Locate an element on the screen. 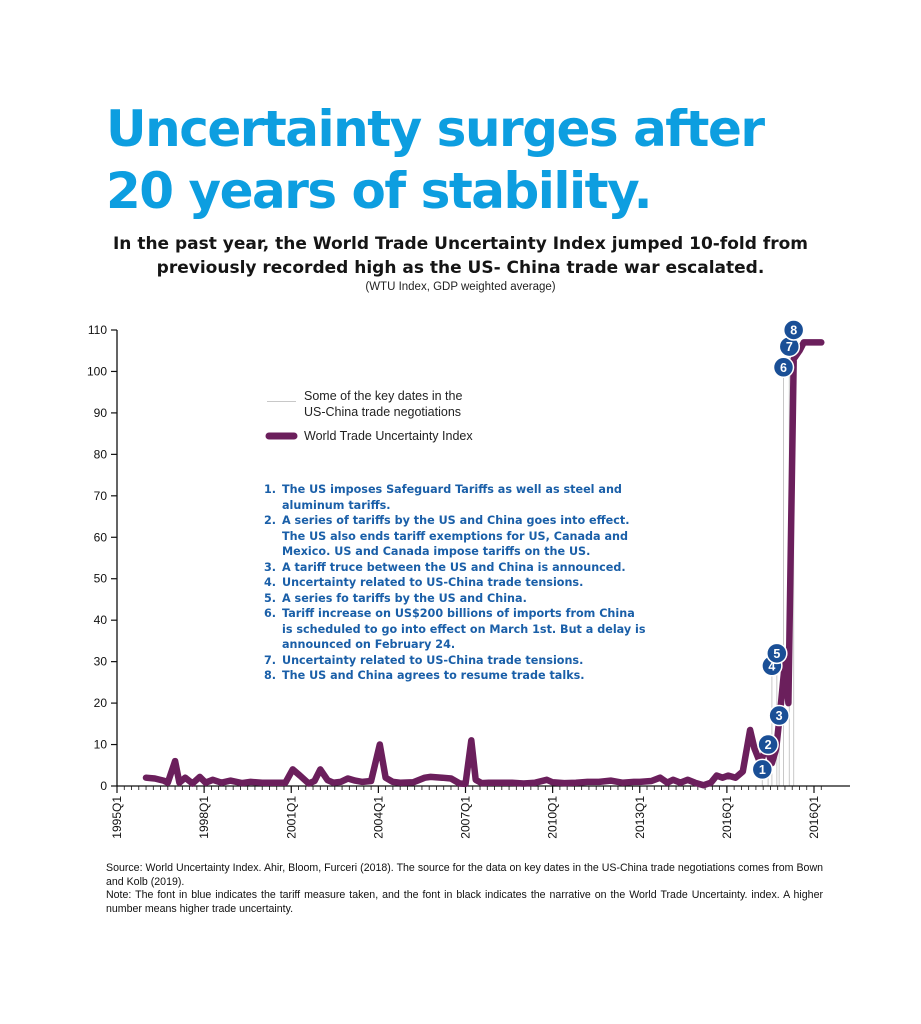 Image resolution: width=921 pixels, height=1024 pixels. x-tick-label: 2010Q1 is located at coordinates (553, 817).